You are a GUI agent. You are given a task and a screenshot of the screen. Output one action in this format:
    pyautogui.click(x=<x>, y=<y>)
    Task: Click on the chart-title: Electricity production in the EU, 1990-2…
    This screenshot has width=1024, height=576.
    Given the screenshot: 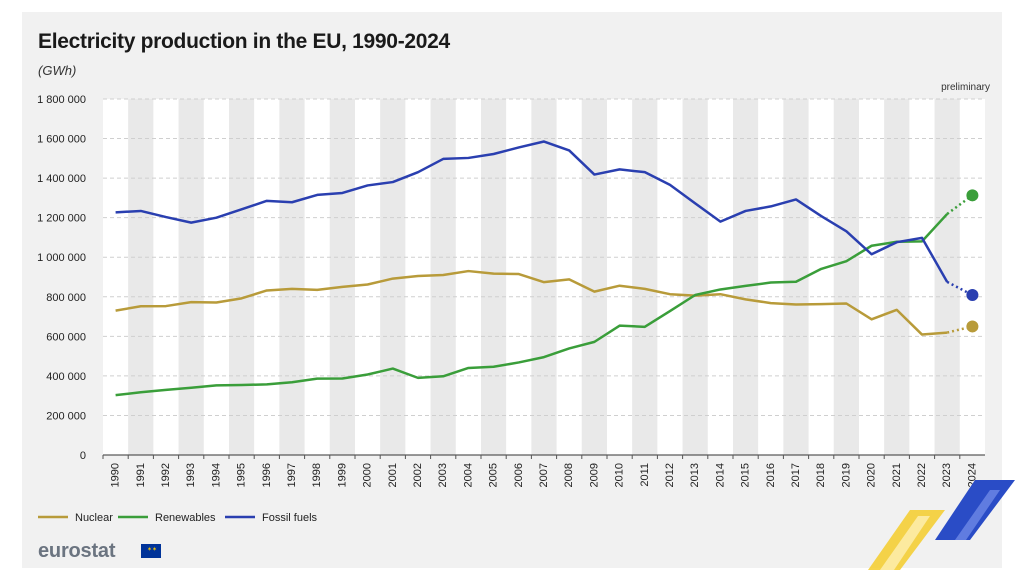 What is the action you would take?
    pyautogui.click(x=244, y=41)
    